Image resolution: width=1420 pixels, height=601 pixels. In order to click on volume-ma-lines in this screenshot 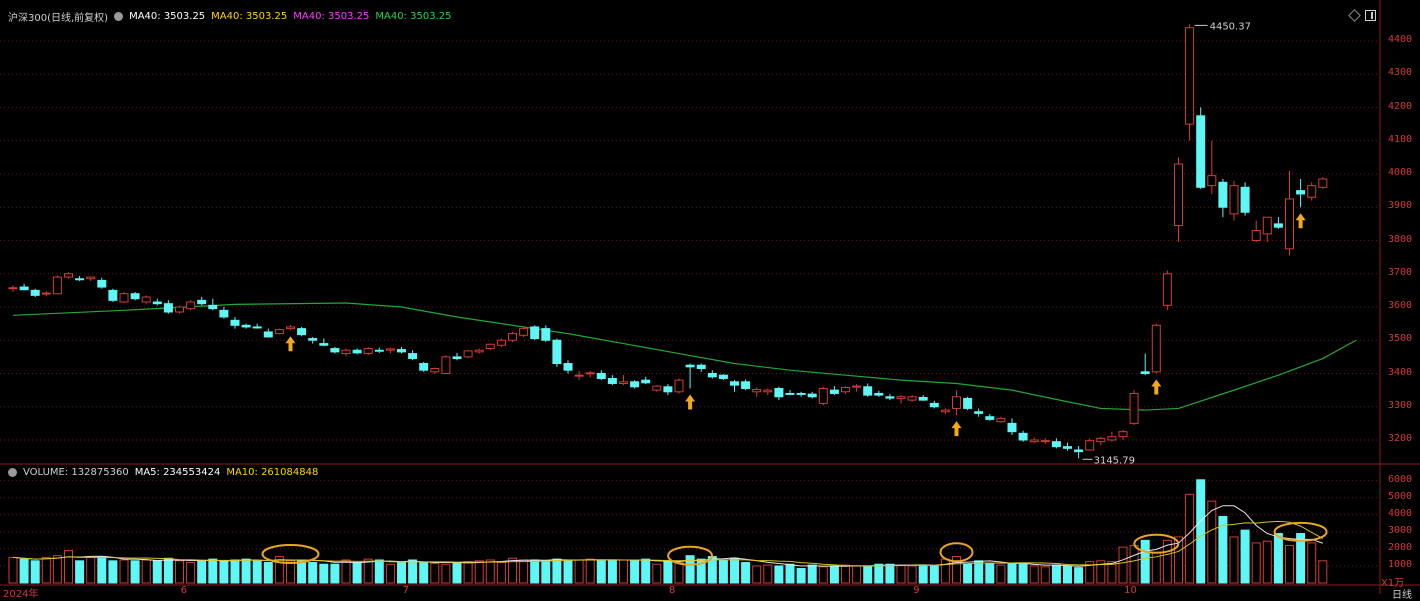, I will do `click(668, 536)`.